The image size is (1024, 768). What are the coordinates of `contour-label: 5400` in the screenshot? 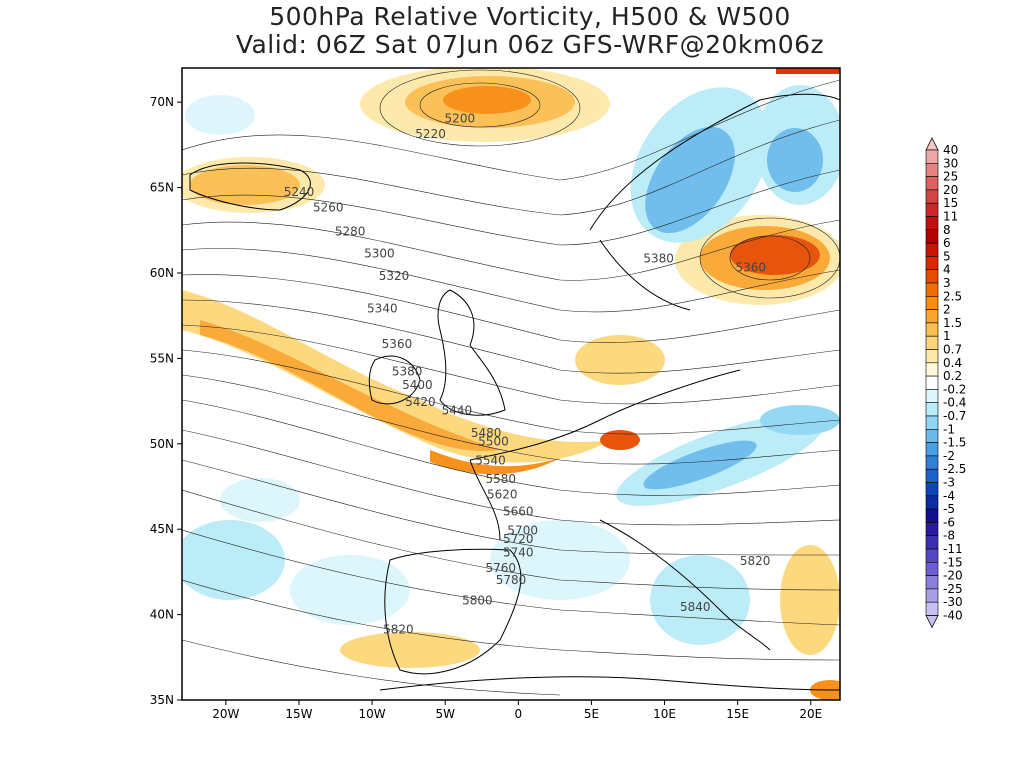 It's located at (417, 385).